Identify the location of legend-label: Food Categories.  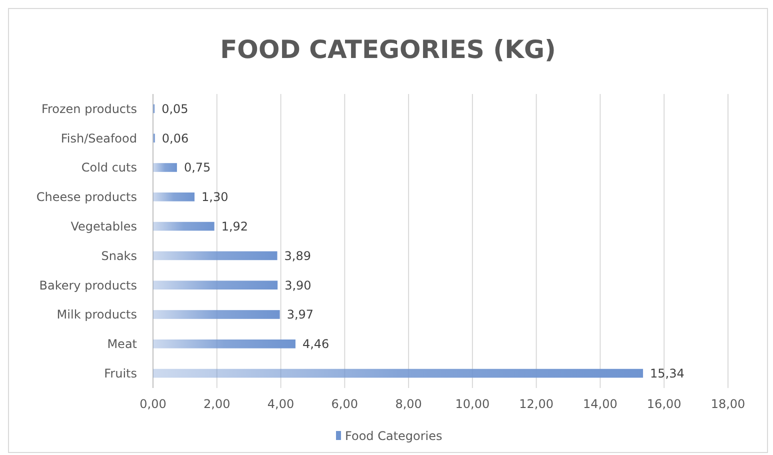
(393, 436).